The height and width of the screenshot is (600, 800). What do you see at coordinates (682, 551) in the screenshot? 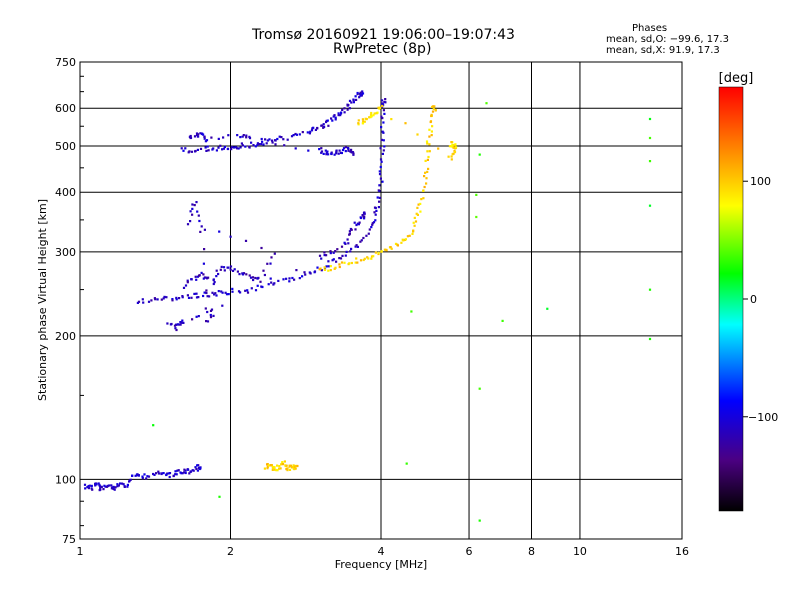
I see `x-tick-label: 16` at bounding box center [682, 551].